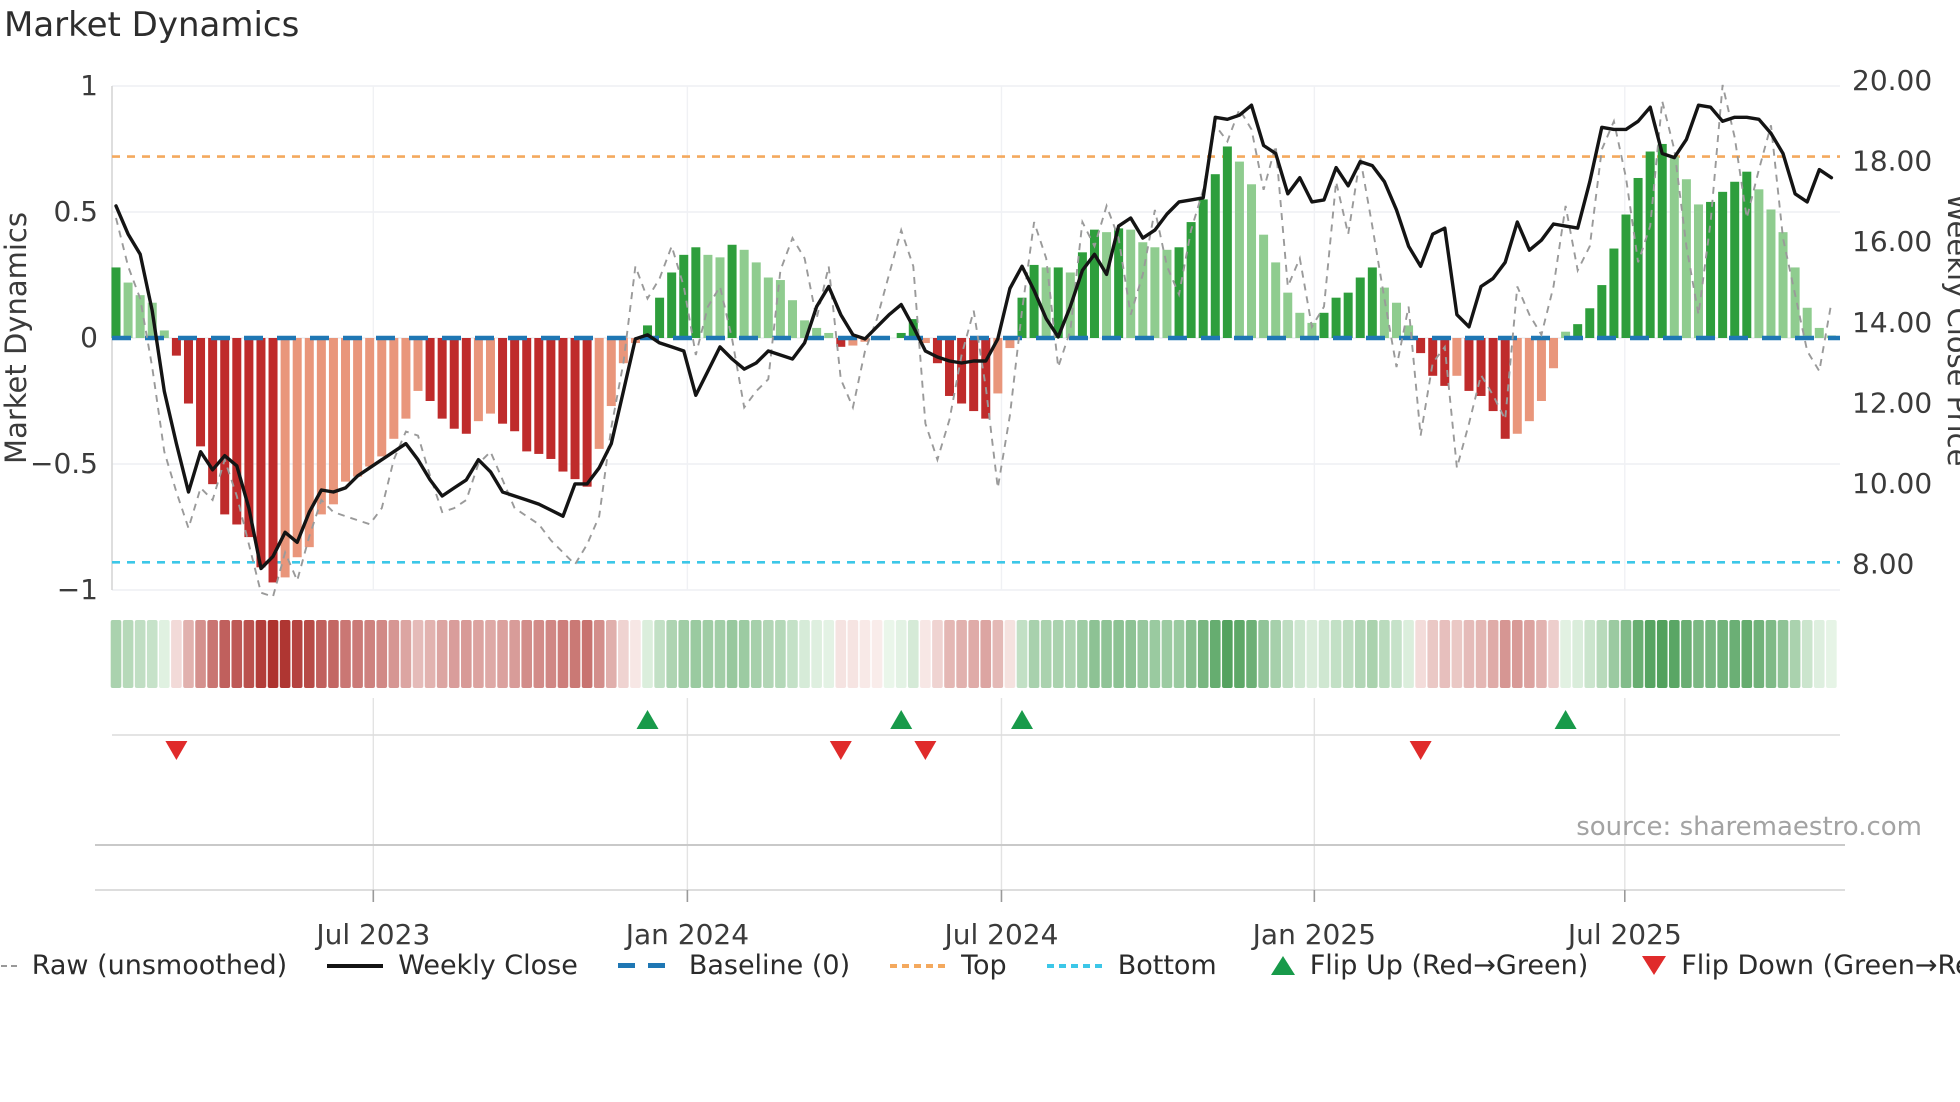 This screenshot has height=1102, width=1960. I want to click on legend-item-baseline: Baseline (0), so click(734, 965).